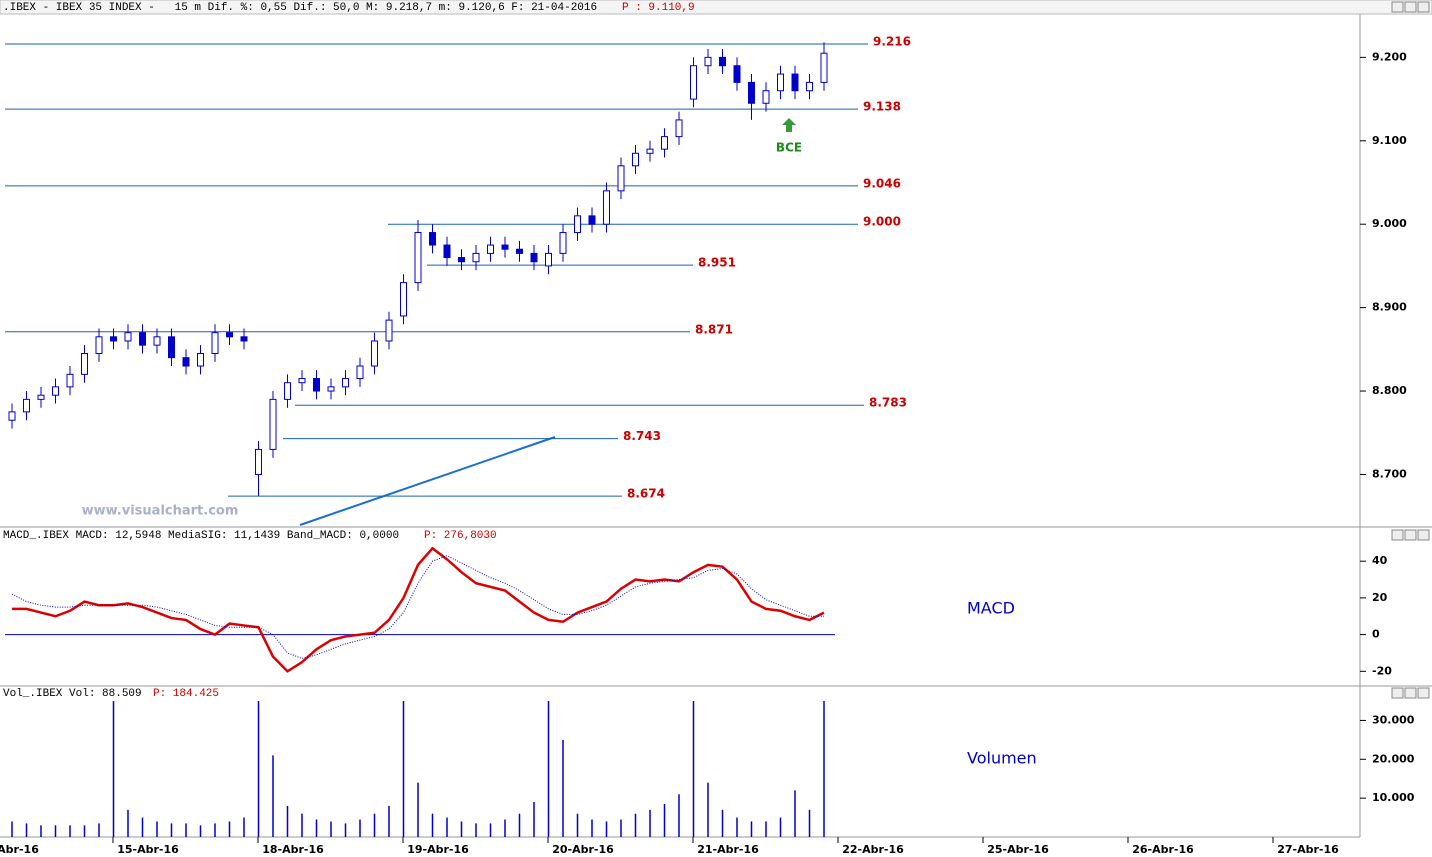  What do you see at coordinates (892, 42) in the screenshot?
I see `level-label: 9.216` at bounding box center [892, 42].